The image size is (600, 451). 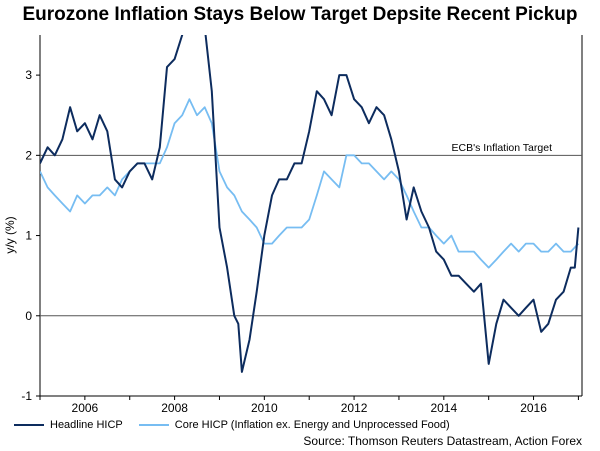 What do you see at coordinates (264, 408) in the screenshot?
I see `x-tick-label: 2010` at bounding box center [264, 408].